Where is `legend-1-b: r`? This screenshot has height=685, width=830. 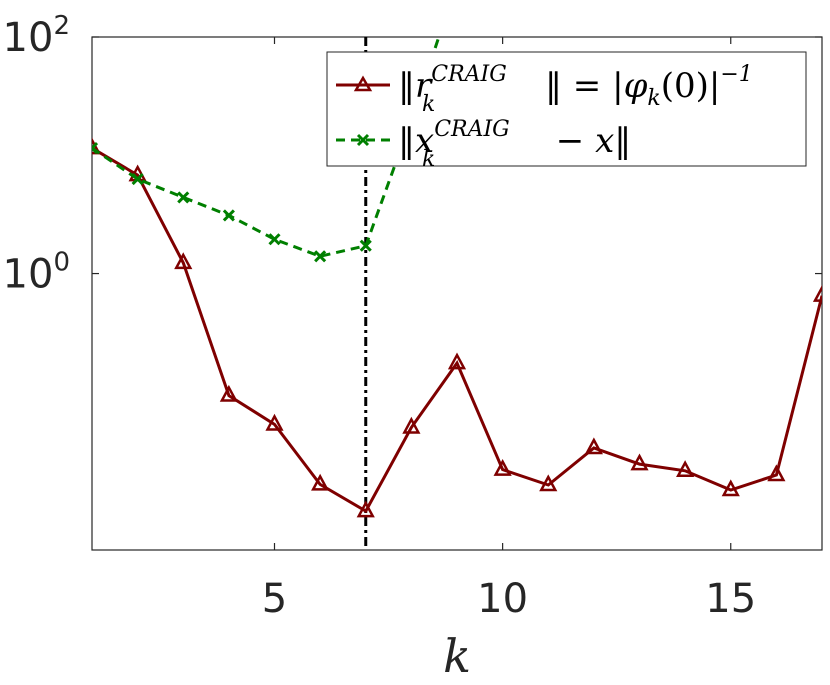 legend-1-b: r is located at coordinates (424, 86).